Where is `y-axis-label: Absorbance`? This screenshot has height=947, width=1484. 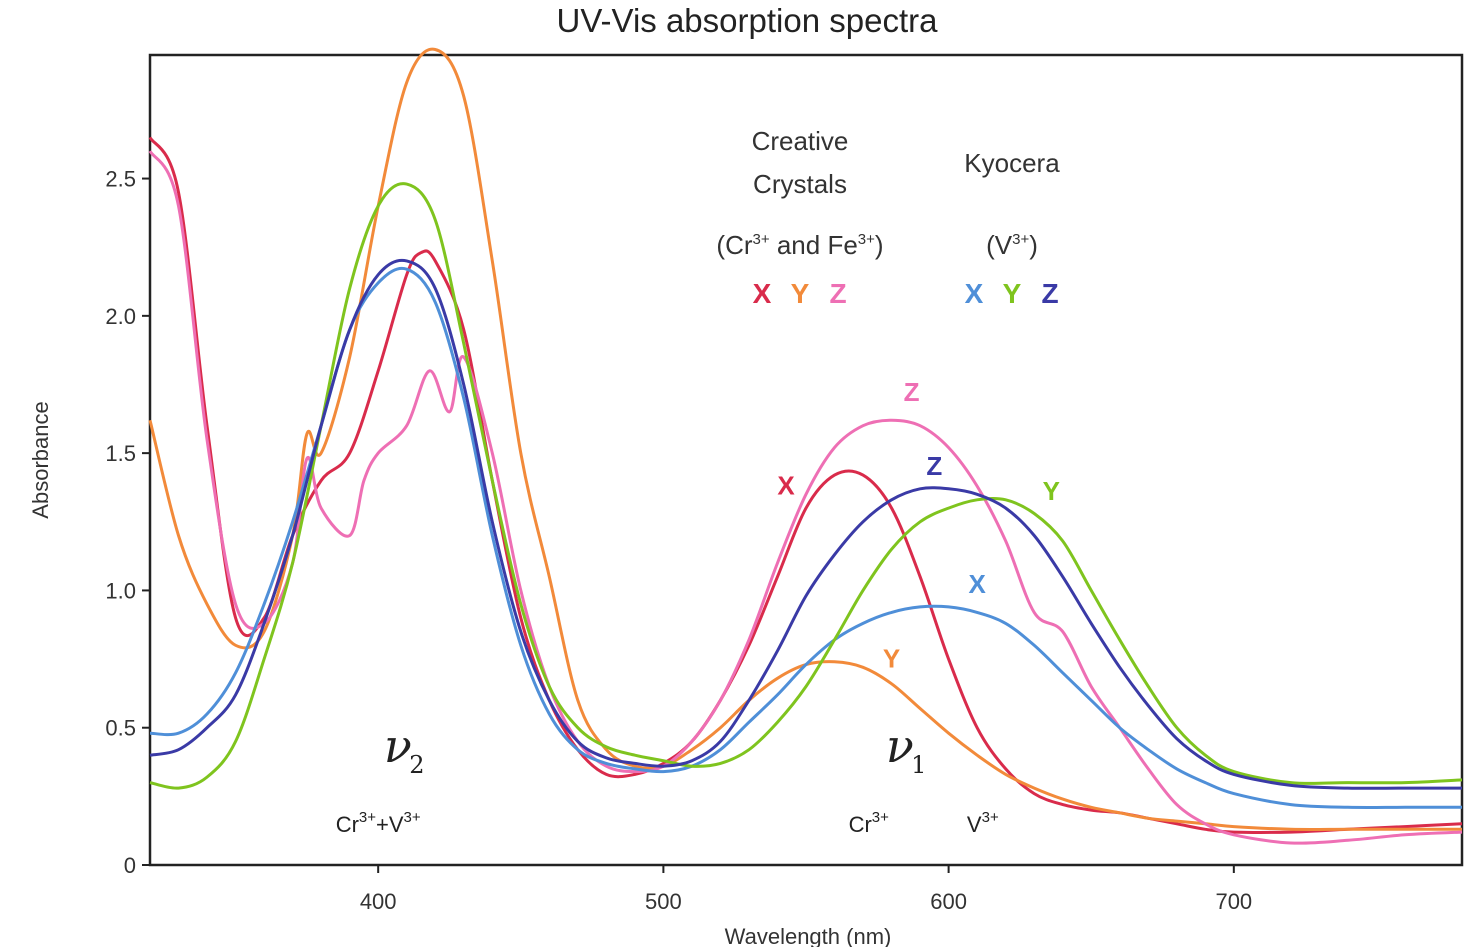
y-axis-label: Absorbance is located at coordinates (40, 459).